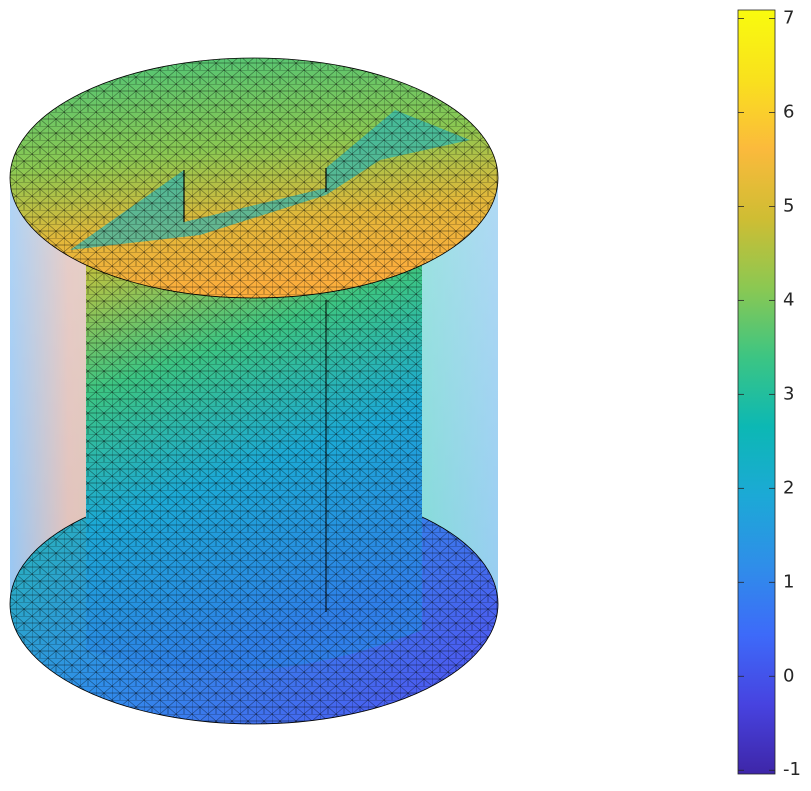 This screenshot has width=811, height=791. I want to click on colorbar-tick-label: 0, so click(788, 675).